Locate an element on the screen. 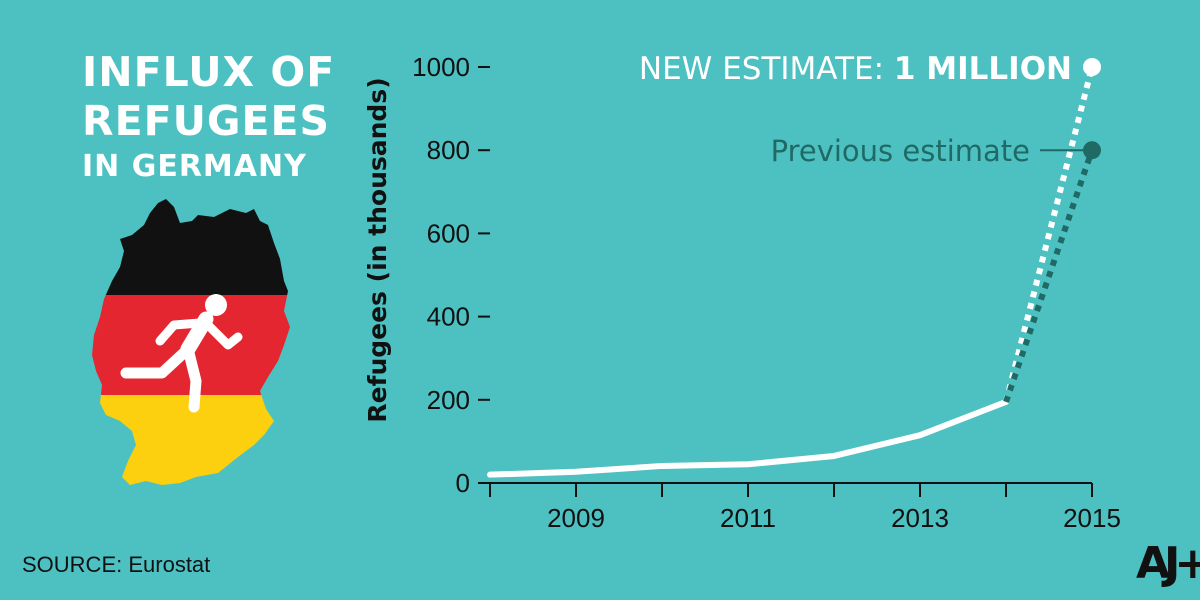 This screenshot has height=600, width=1200. x-tick-label: 2013 is located at coordinates (920, 518).